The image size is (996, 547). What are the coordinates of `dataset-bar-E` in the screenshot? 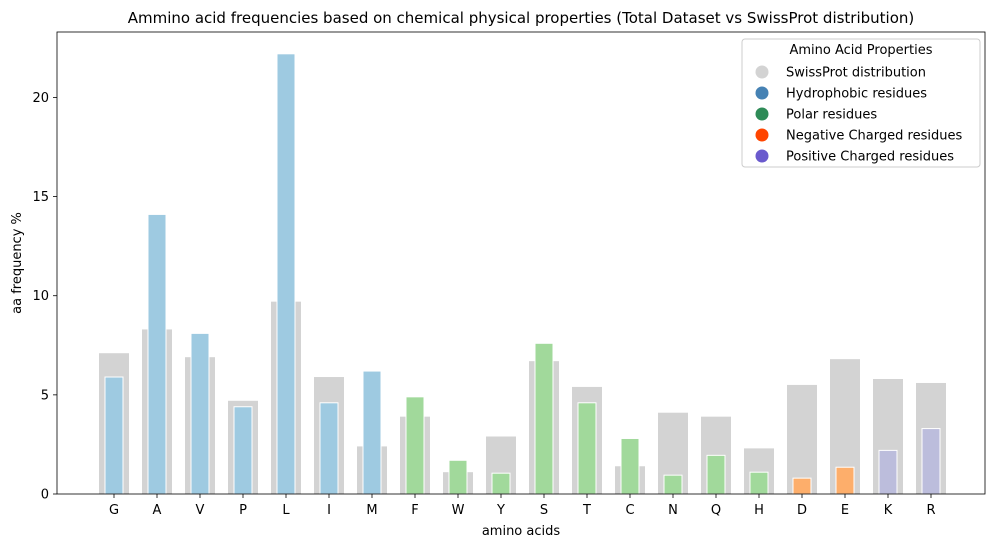 It's located at (845, 480).